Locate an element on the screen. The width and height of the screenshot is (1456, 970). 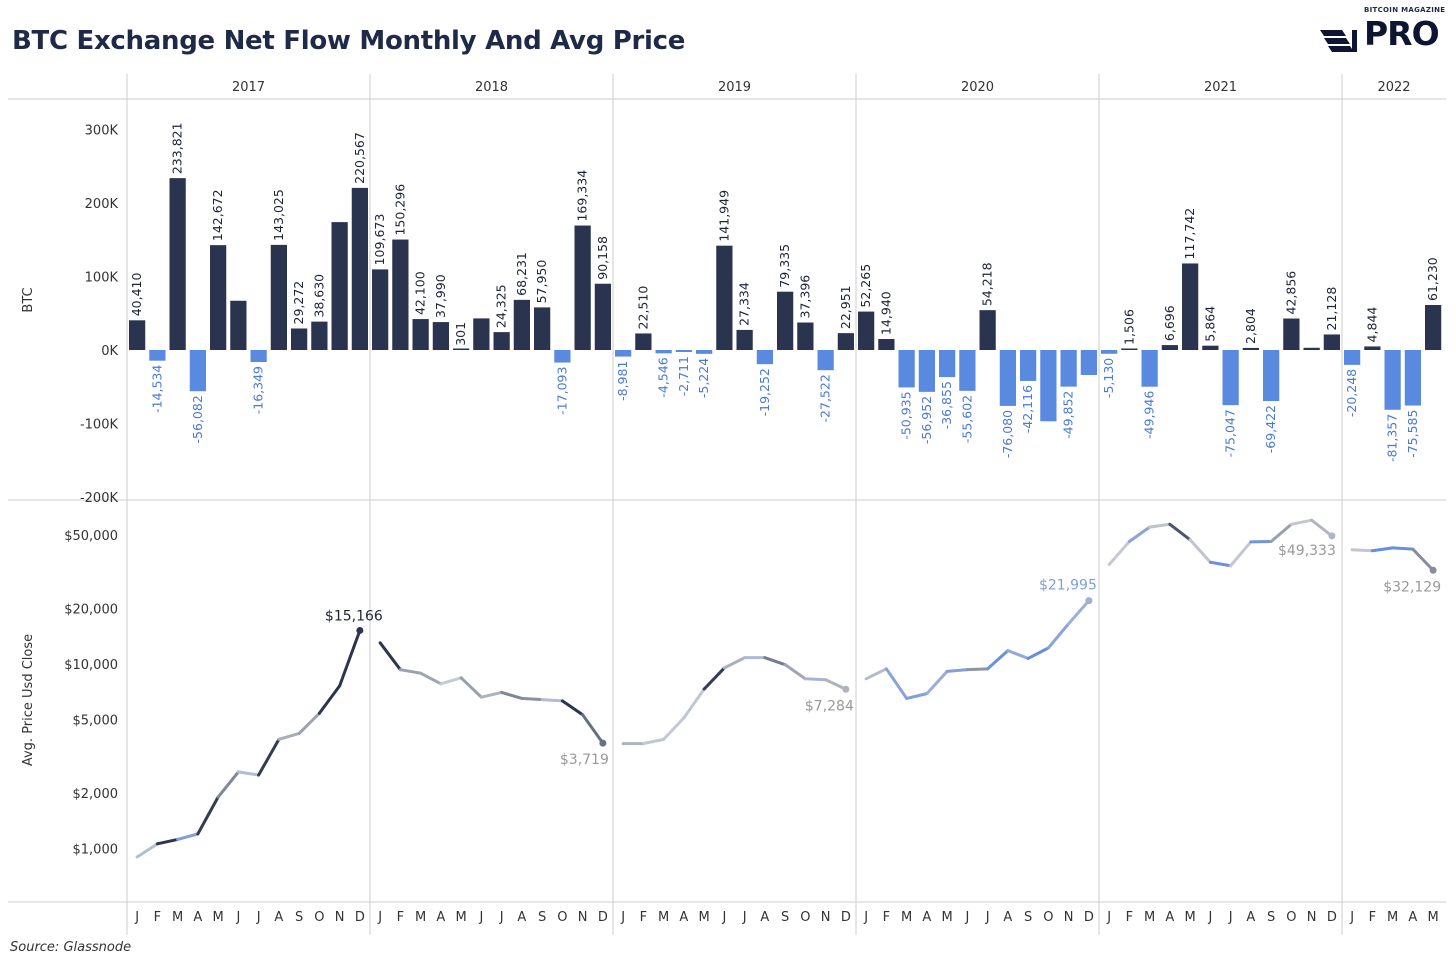
price-end-label: $49,333 is located at coordinates (1307, 551).